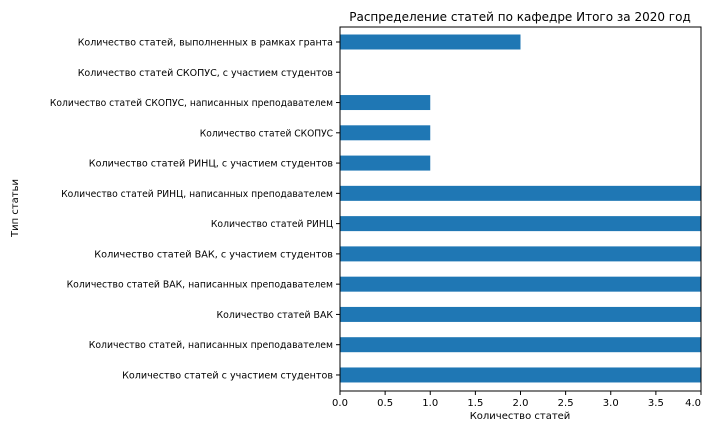 The image size is (720, 432). Describe the element at coordinates (266, 133) in the screenshot. I see `y-tick-label: Количество статей СКОПУС` at that location.